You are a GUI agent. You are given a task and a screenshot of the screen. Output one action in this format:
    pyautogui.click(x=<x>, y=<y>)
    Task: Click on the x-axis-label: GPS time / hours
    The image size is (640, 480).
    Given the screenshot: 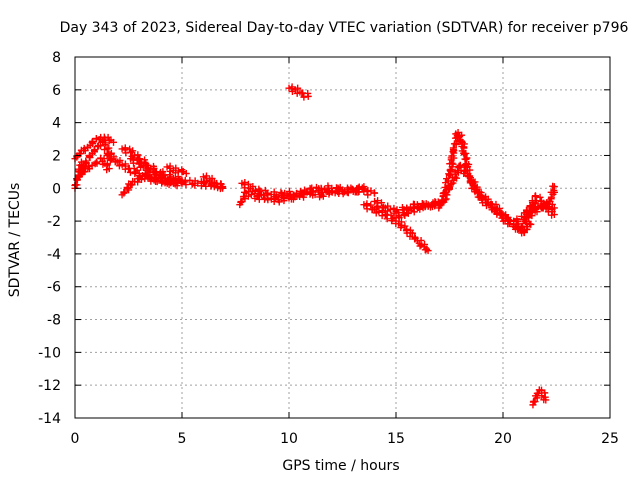 What is the action you would take?
    pyautogui.click(x=340, y=466)
    